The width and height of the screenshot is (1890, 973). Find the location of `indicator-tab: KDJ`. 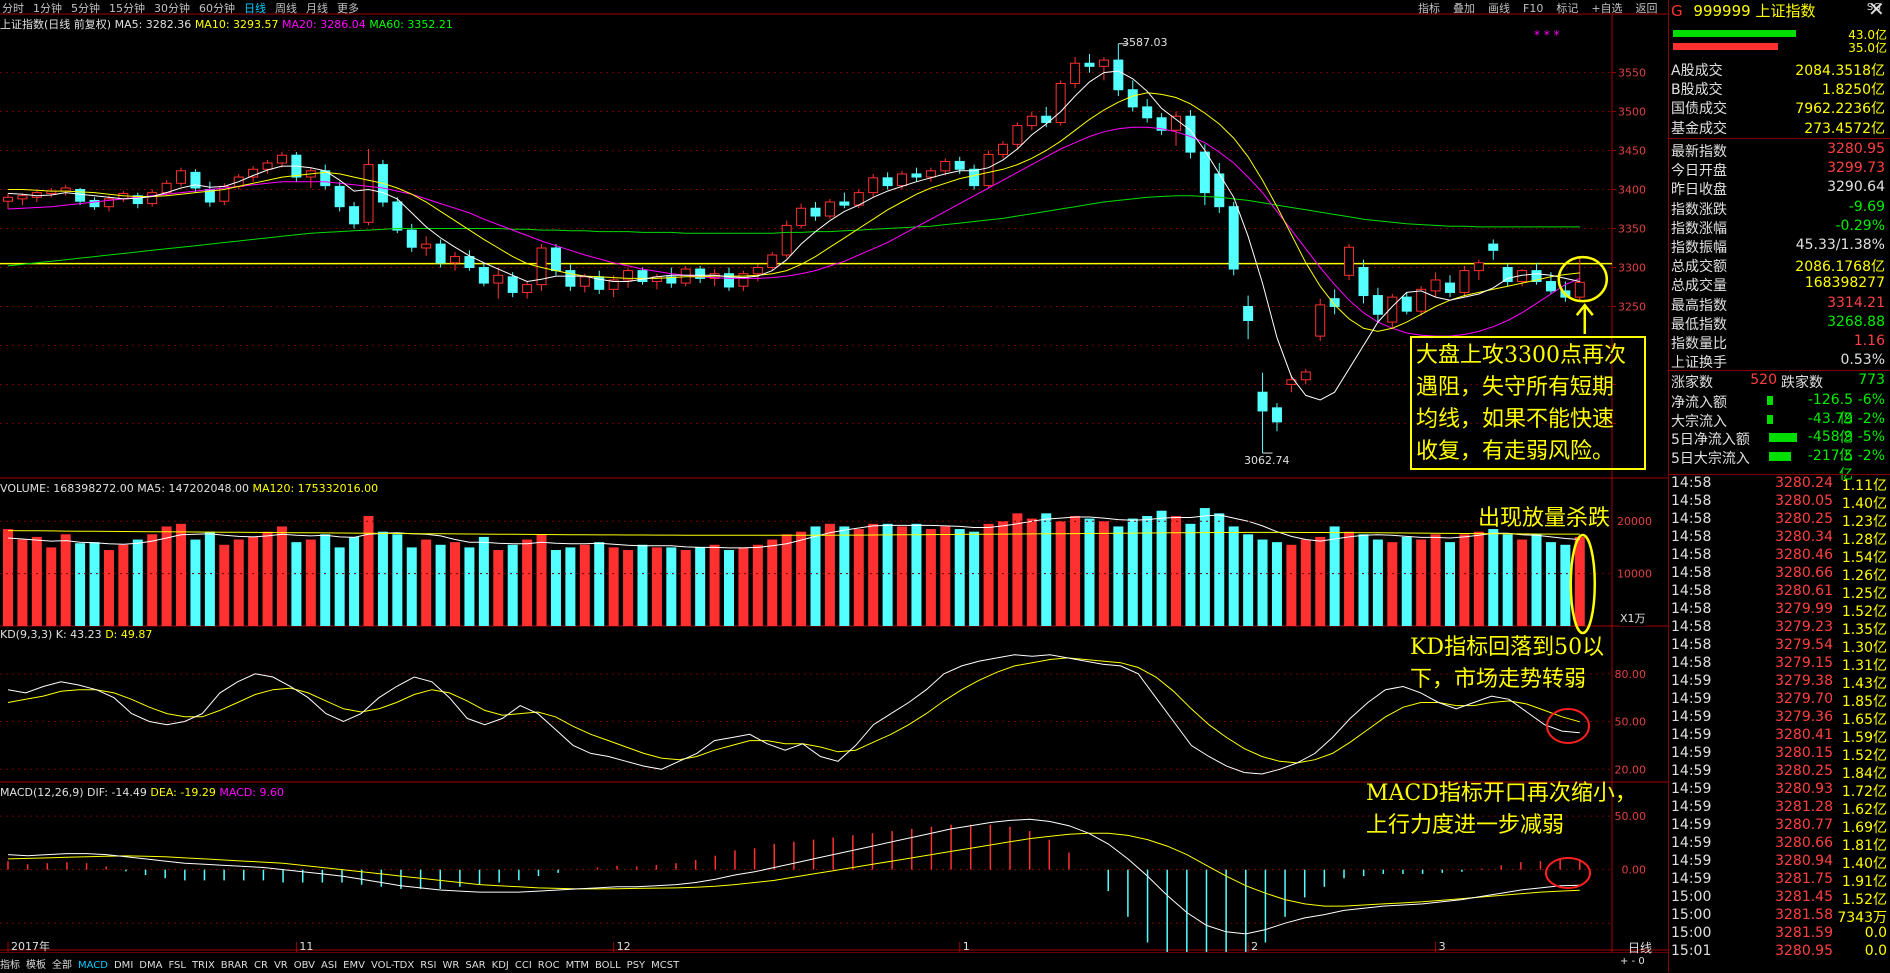

indicator-tab: KDJ is located at coordinates (500, 965).